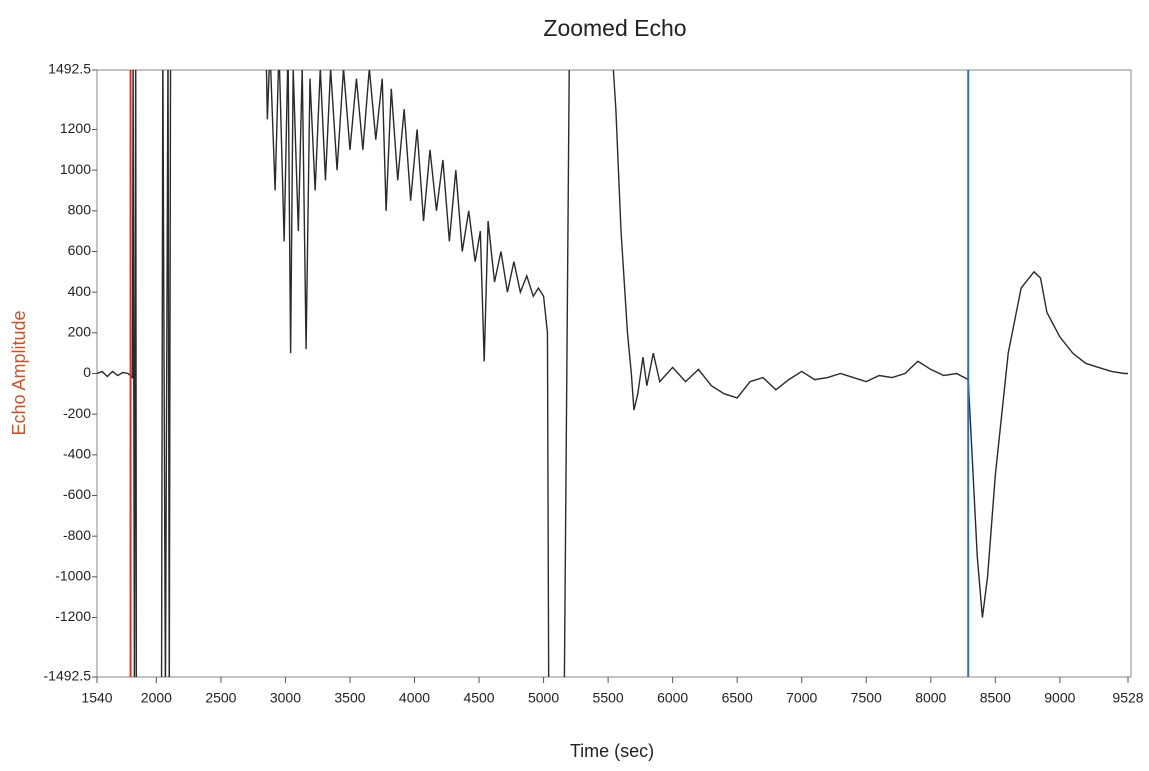 This screenshot has width=1149, height=771. I want to click on x-tick-label: 3500, so click(349, 698).